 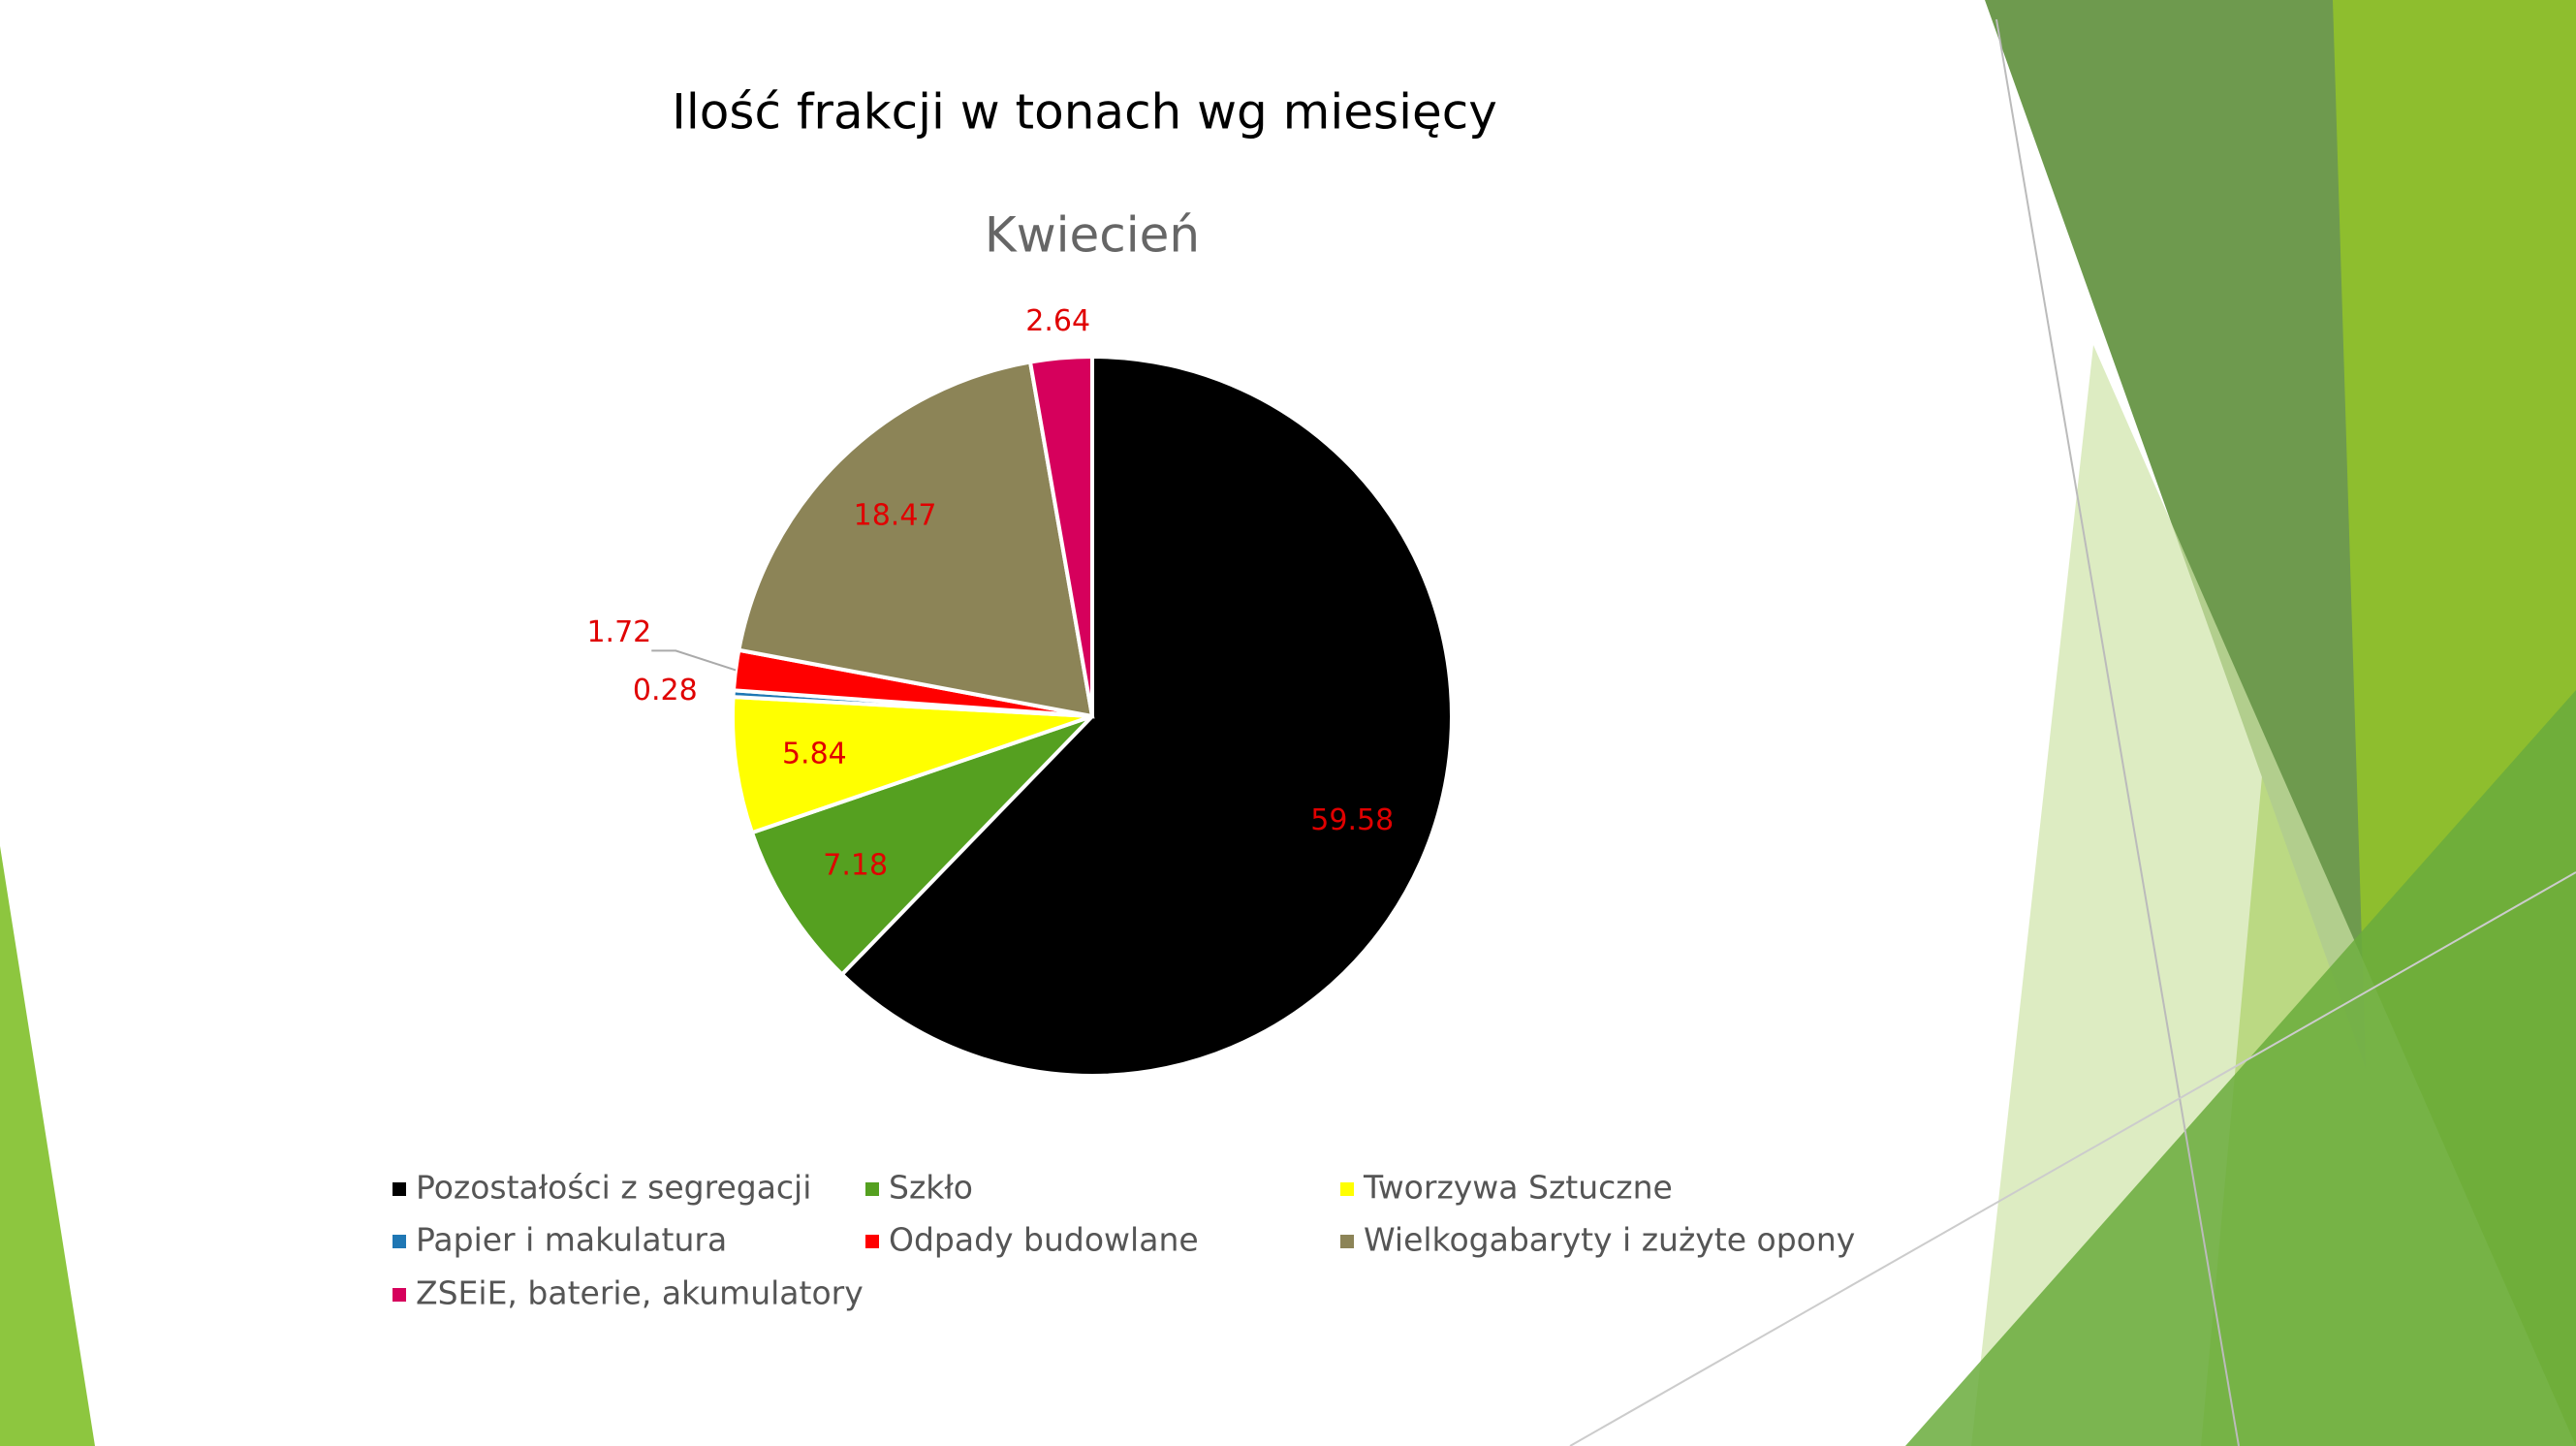 I want to click on slide-title: Ilość frakcji w tonach wg miesięcy, so click(x=1084, y=113).